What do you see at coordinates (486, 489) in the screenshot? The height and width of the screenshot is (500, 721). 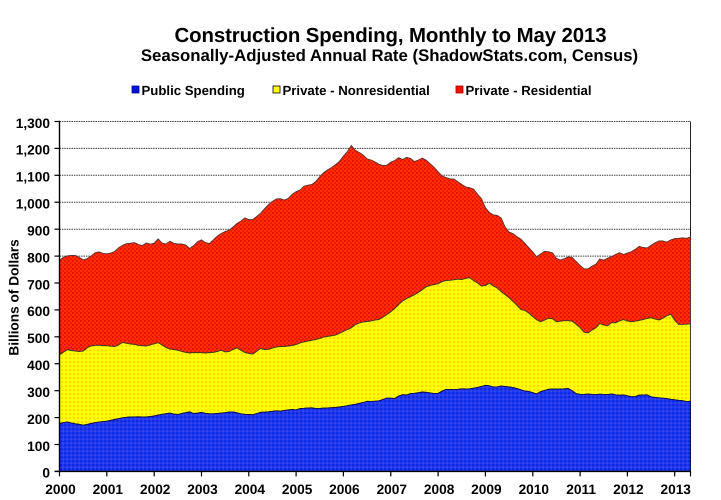 I see `svg-text: 2009` at bounding box center [486, 489].